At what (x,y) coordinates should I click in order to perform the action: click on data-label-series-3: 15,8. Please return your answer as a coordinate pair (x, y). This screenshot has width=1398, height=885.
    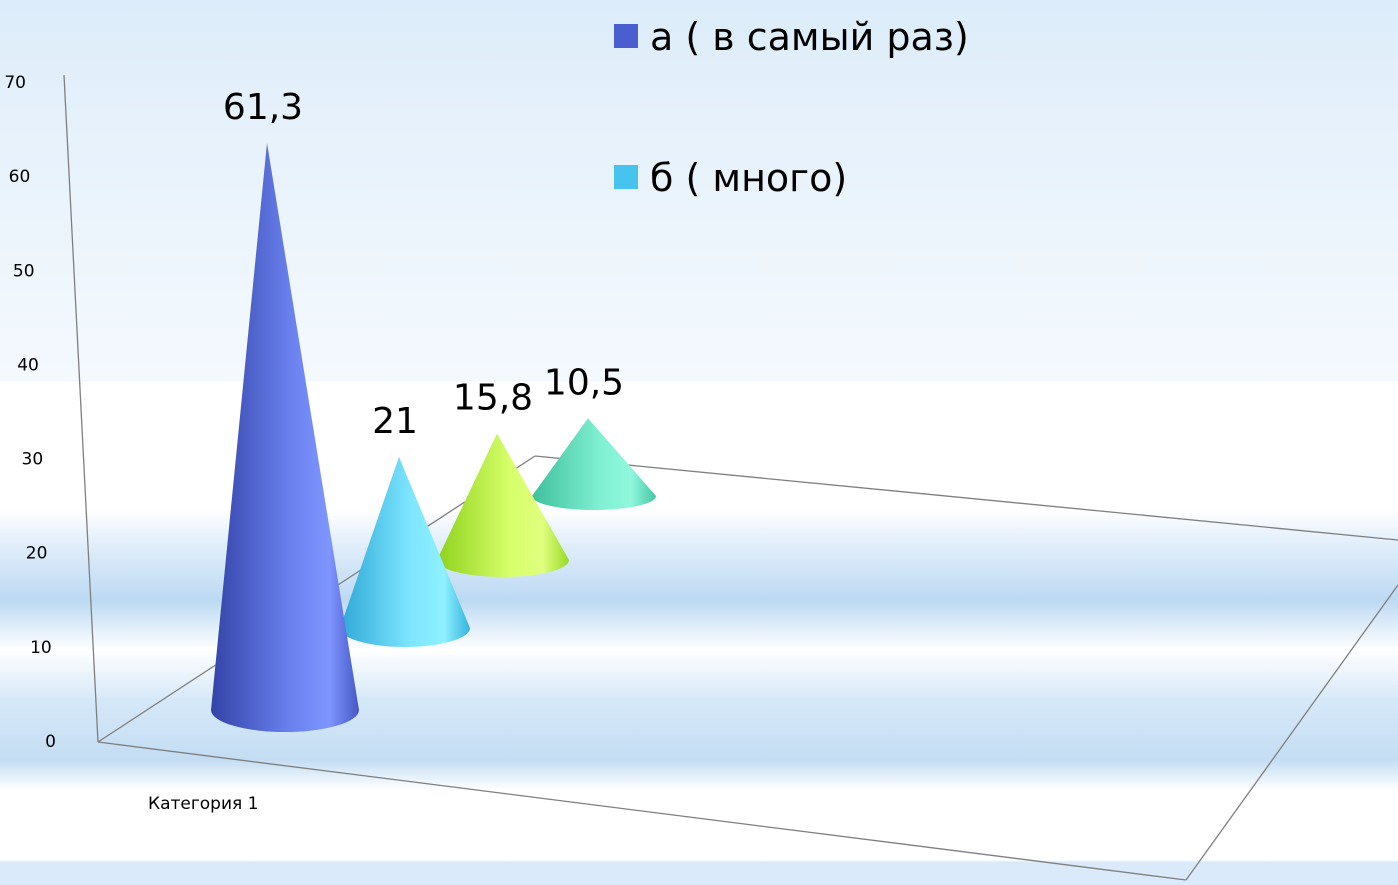
    Looking at the image, I should click on (493, 398).